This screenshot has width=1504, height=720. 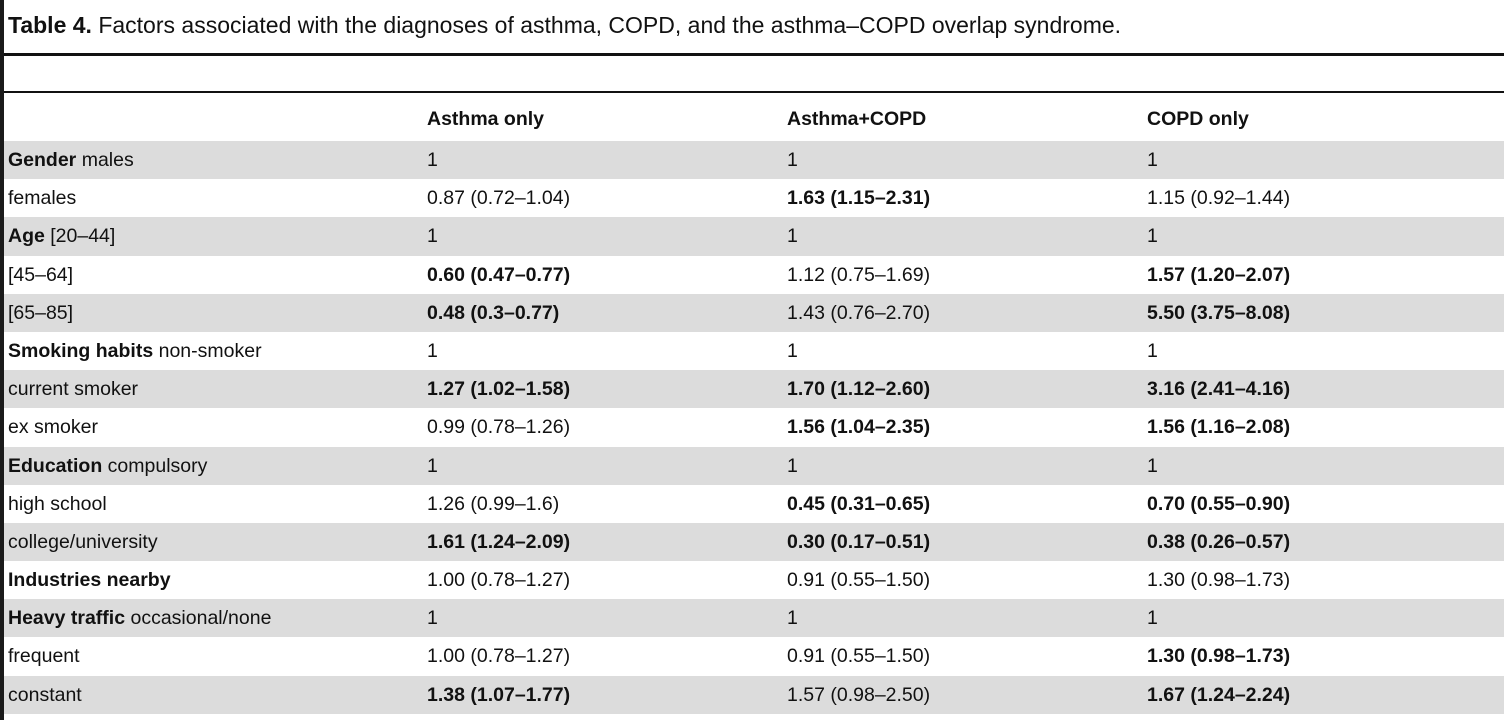 I want to click on row-label: college/university, so click(x=83, y=542).